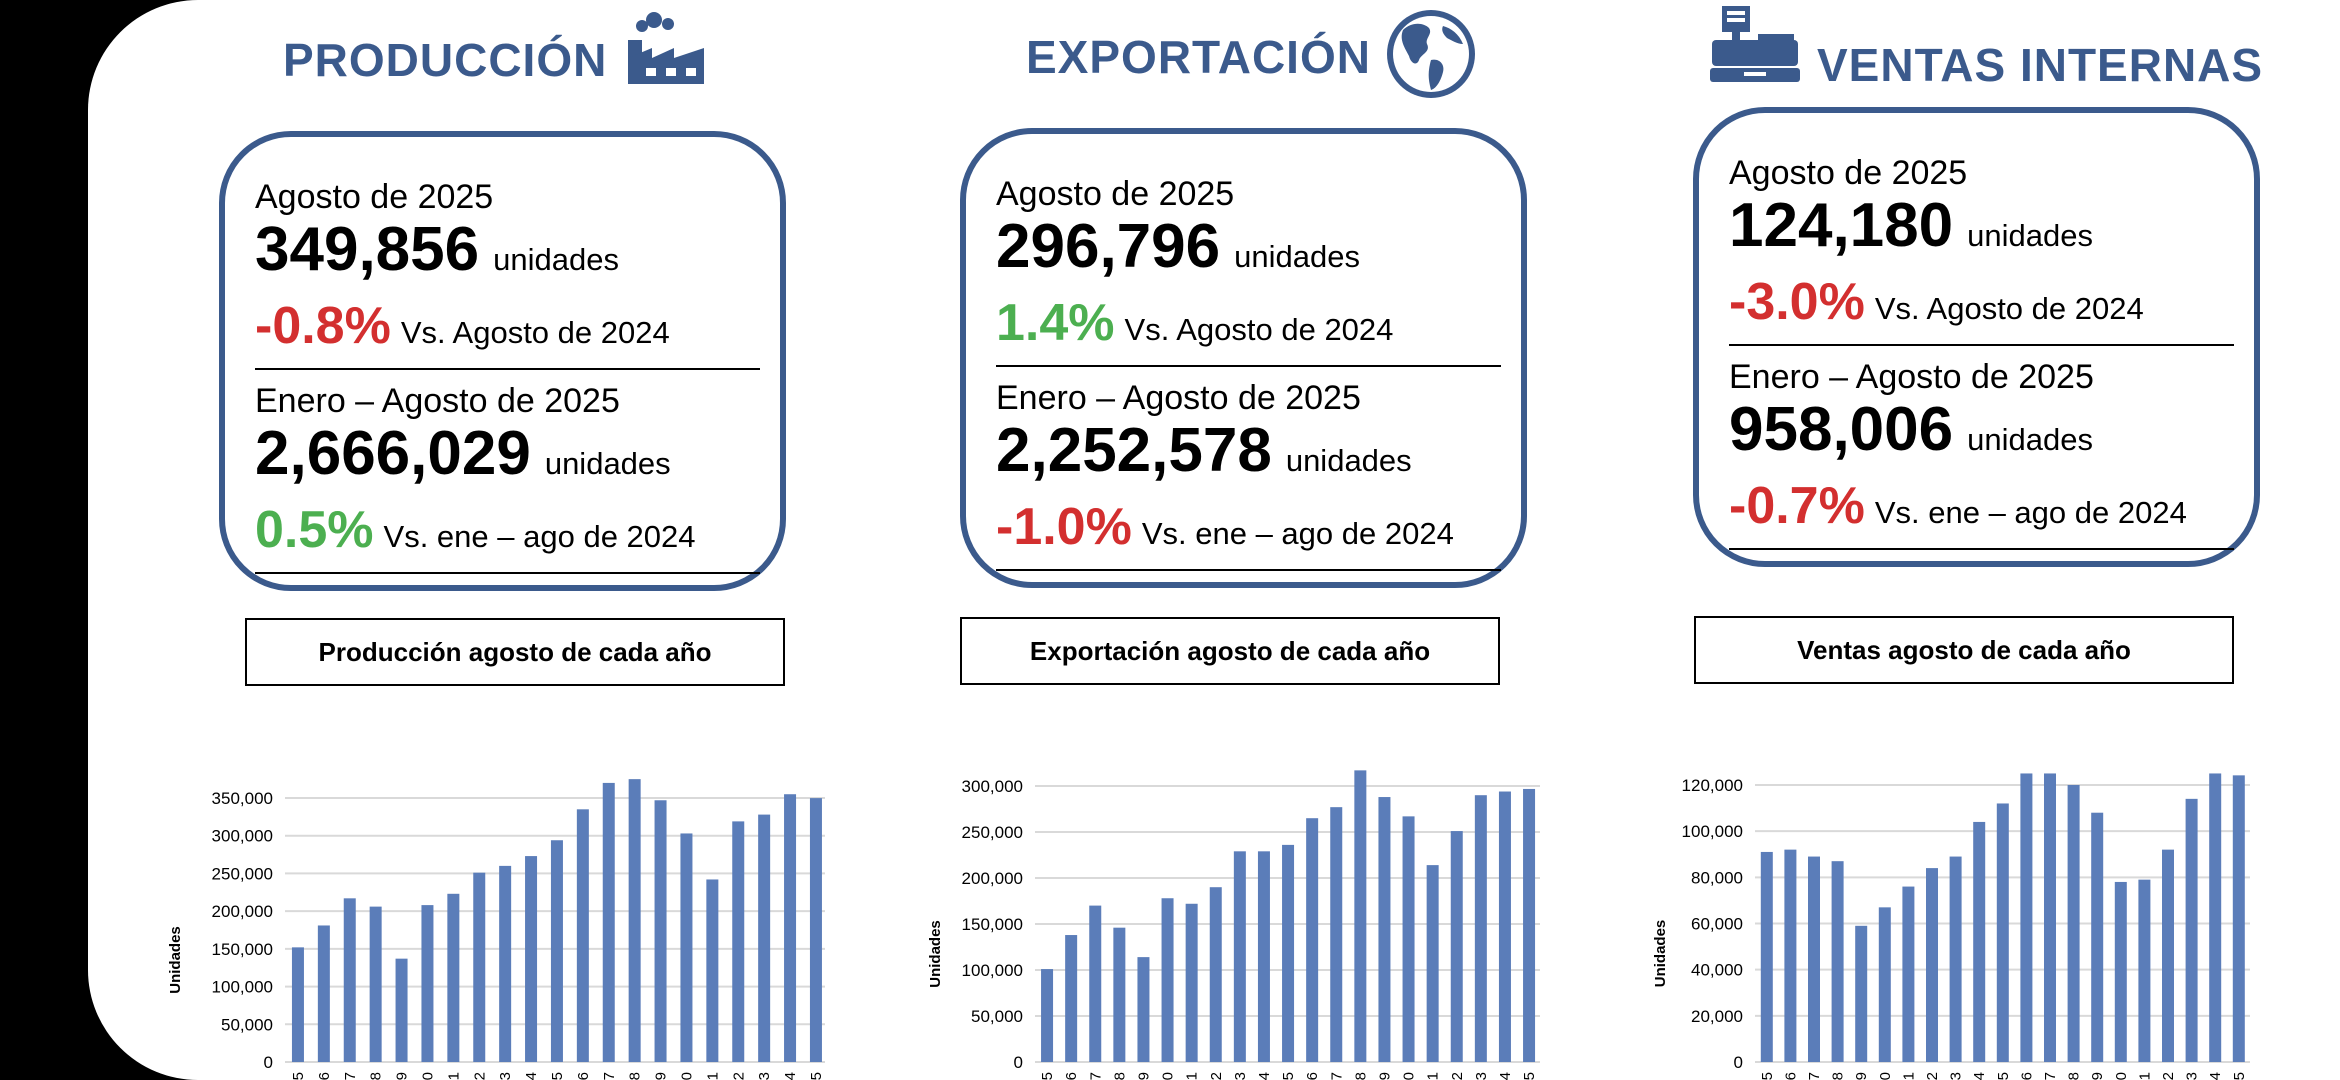  Describe the element at coordinates (1766, 956) in the screenshot. I see `bar-2005` at that location.